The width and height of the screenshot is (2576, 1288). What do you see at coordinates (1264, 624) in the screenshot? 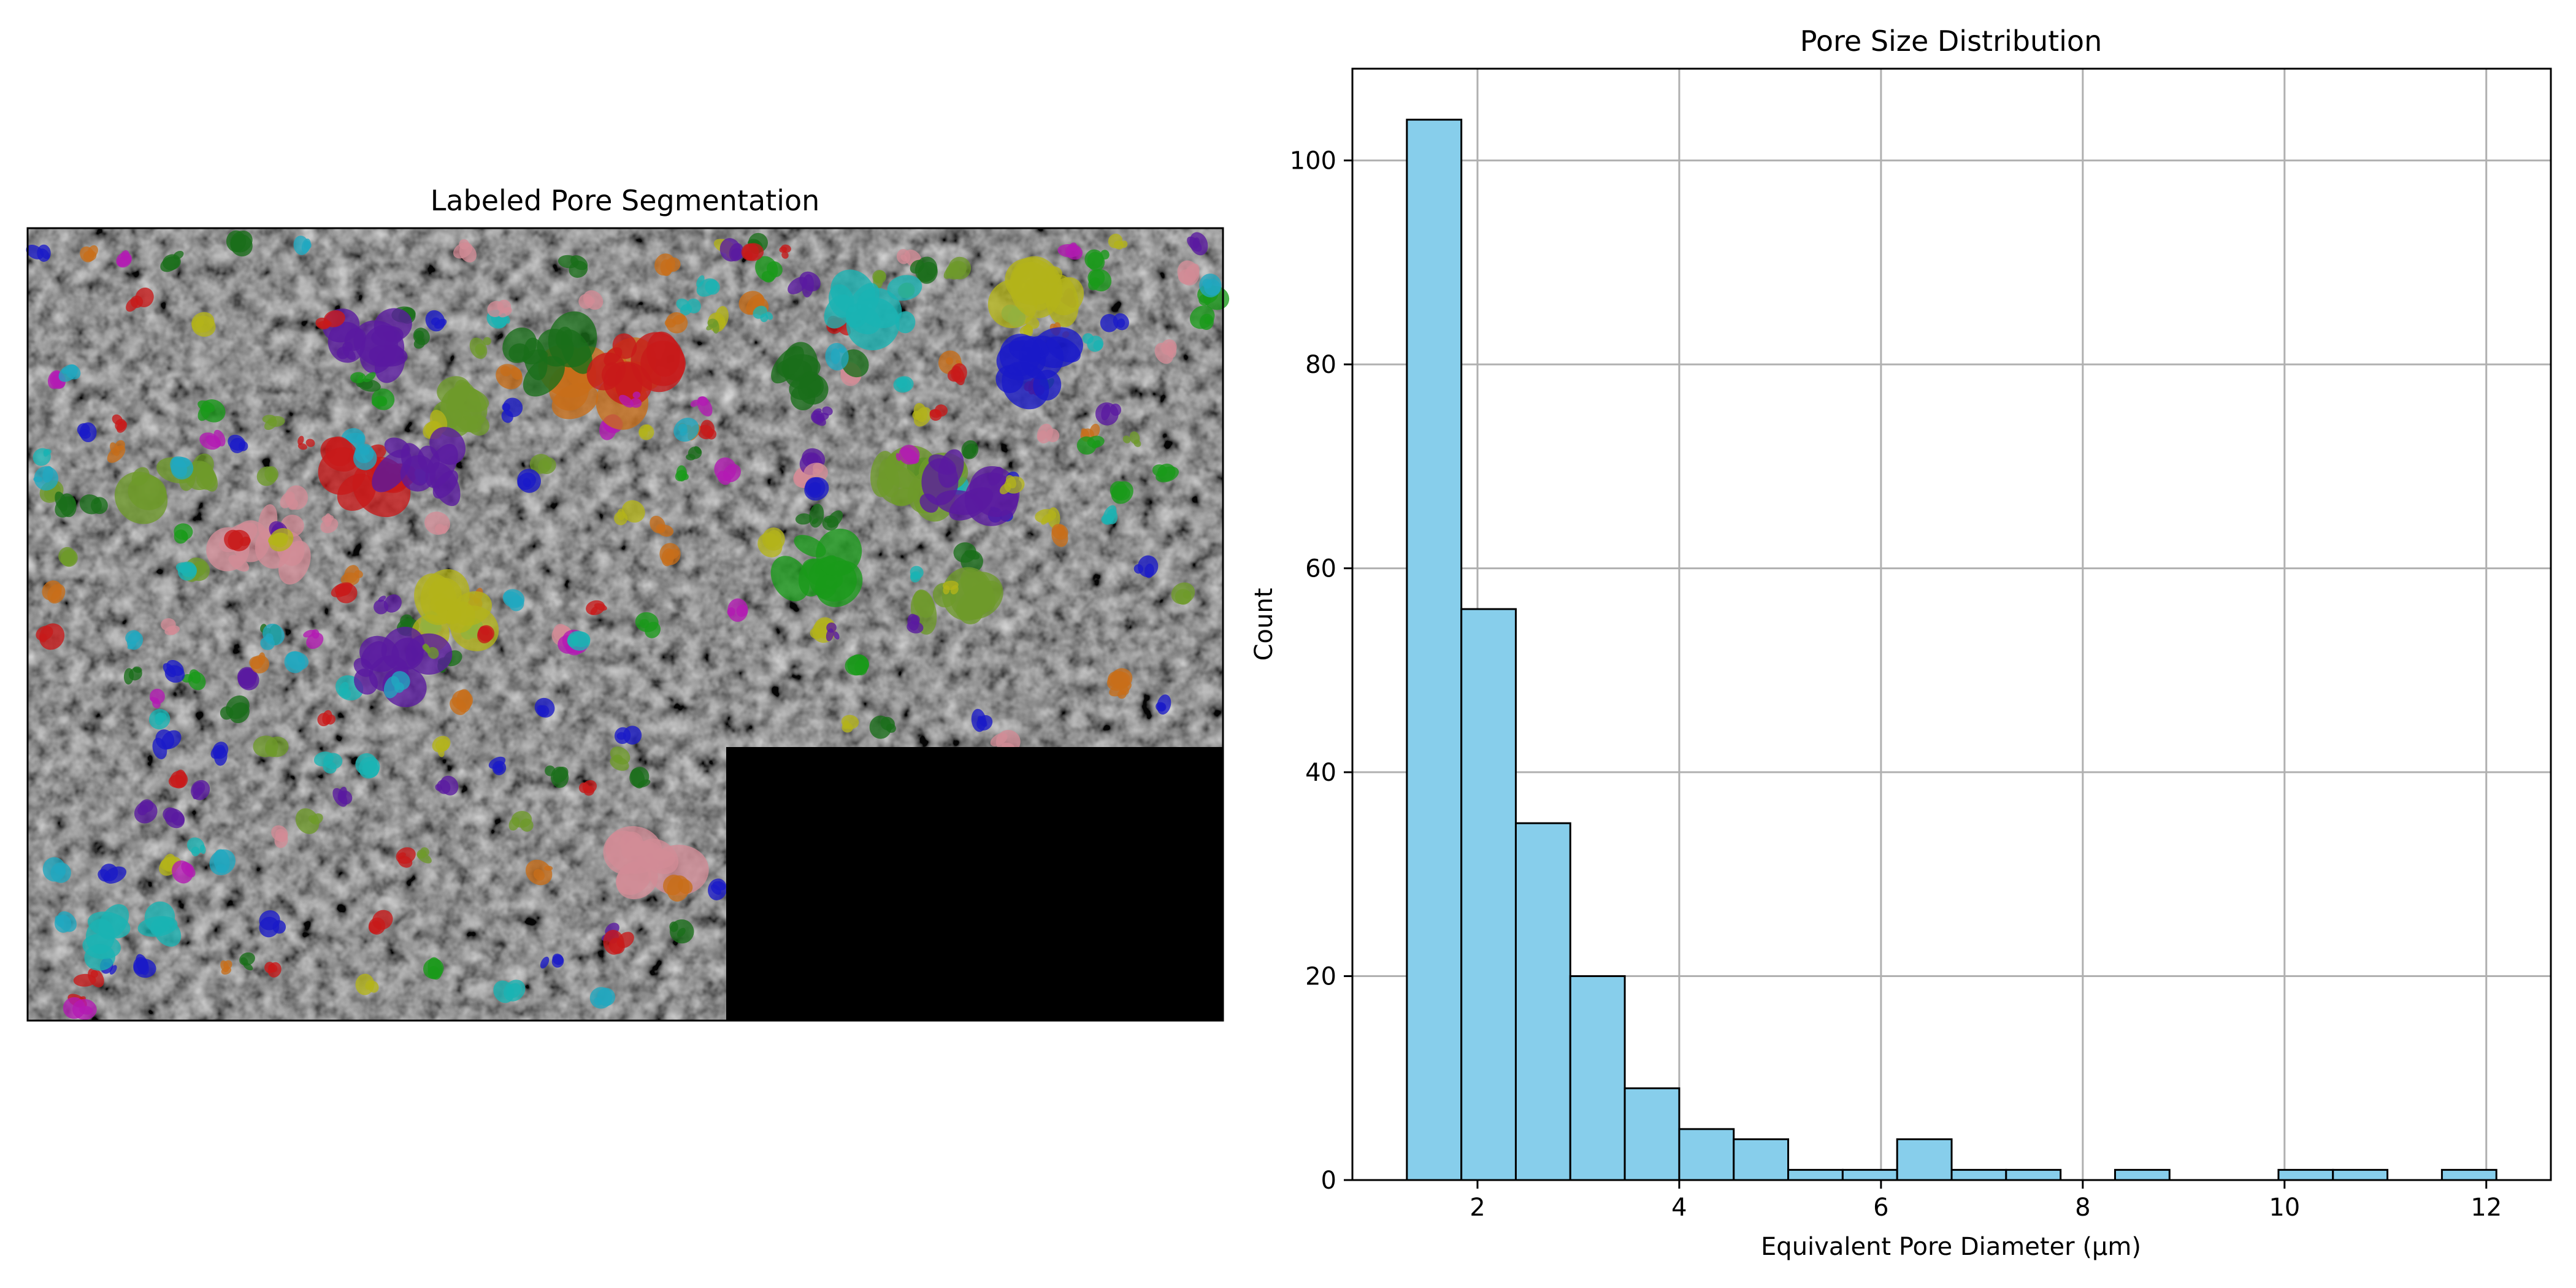
I see `y-axis-label: Count` at bounding box center [1264, 624].